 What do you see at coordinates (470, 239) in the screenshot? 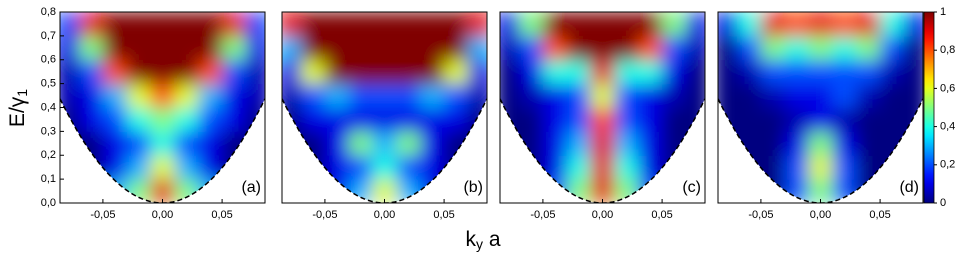
I see `x-axis-label-main: k` at bounding box center [470, 239].